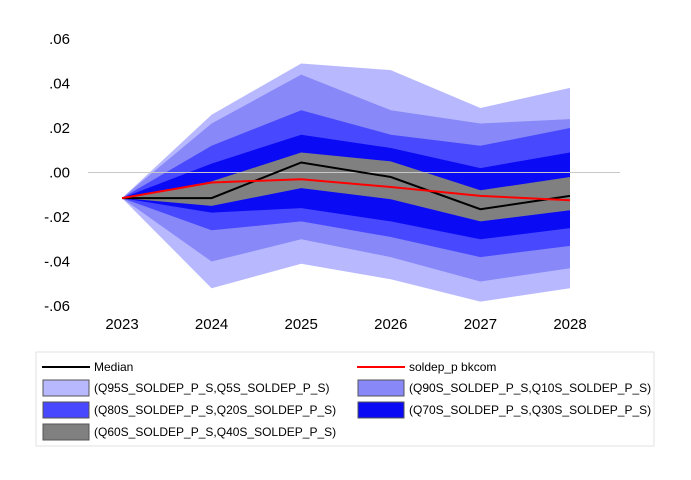 The width and height of the screenshot is (691, 480). I want to click on legend-item: (Q80S_SOLDEP_P_S,Q20S_SOLDEP_P_S), so click(189, 410).